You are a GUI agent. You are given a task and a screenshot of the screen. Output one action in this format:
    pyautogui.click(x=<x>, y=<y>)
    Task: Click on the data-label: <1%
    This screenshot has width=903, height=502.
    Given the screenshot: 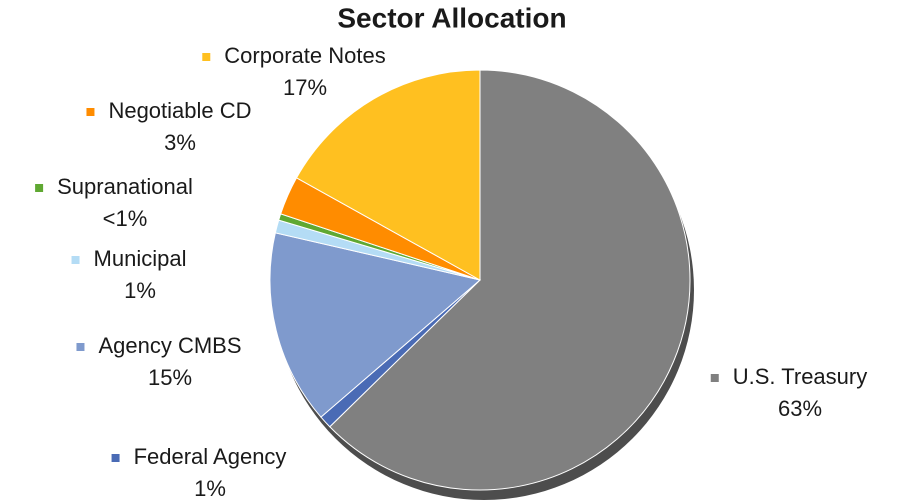 What is the action you would take?
    pyautogui.click(x=125, y=218)
    